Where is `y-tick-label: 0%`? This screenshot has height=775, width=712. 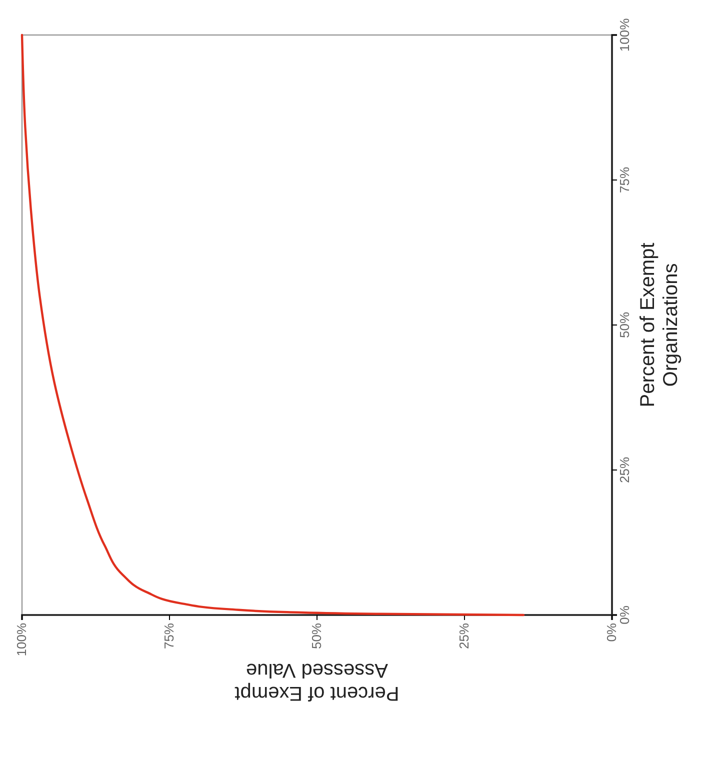 y-tick-label: 0% is located at coordinates (624, 614).